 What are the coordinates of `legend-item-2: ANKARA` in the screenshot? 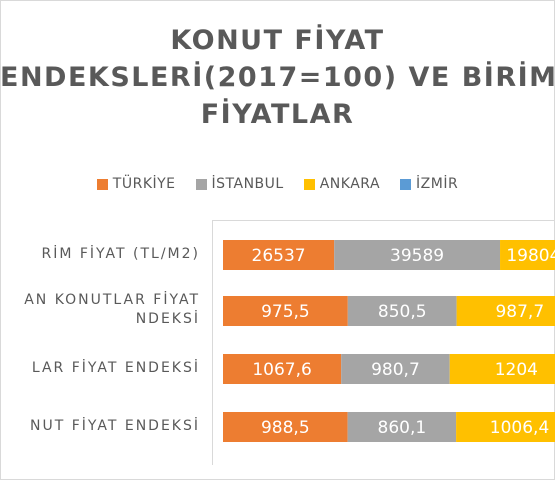 It's located at (342, 184).